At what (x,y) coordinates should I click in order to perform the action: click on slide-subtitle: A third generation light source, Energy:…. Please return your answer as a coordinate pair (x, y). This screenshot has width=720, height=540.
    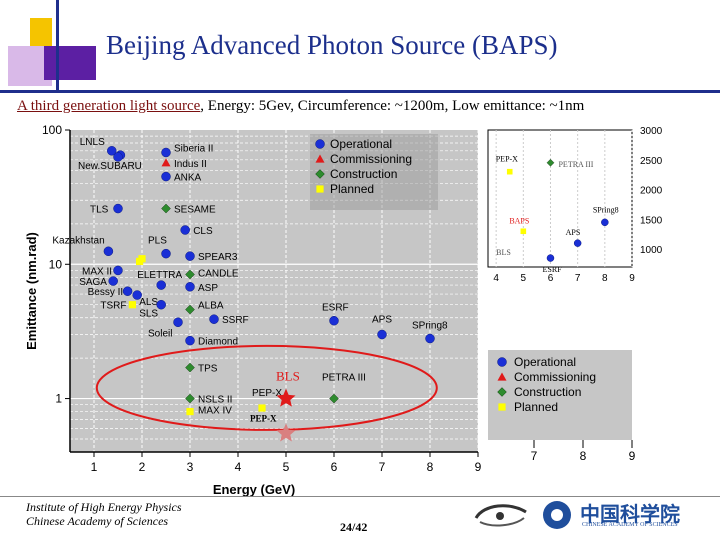
    Looking at the image, I should click on (300, 106).